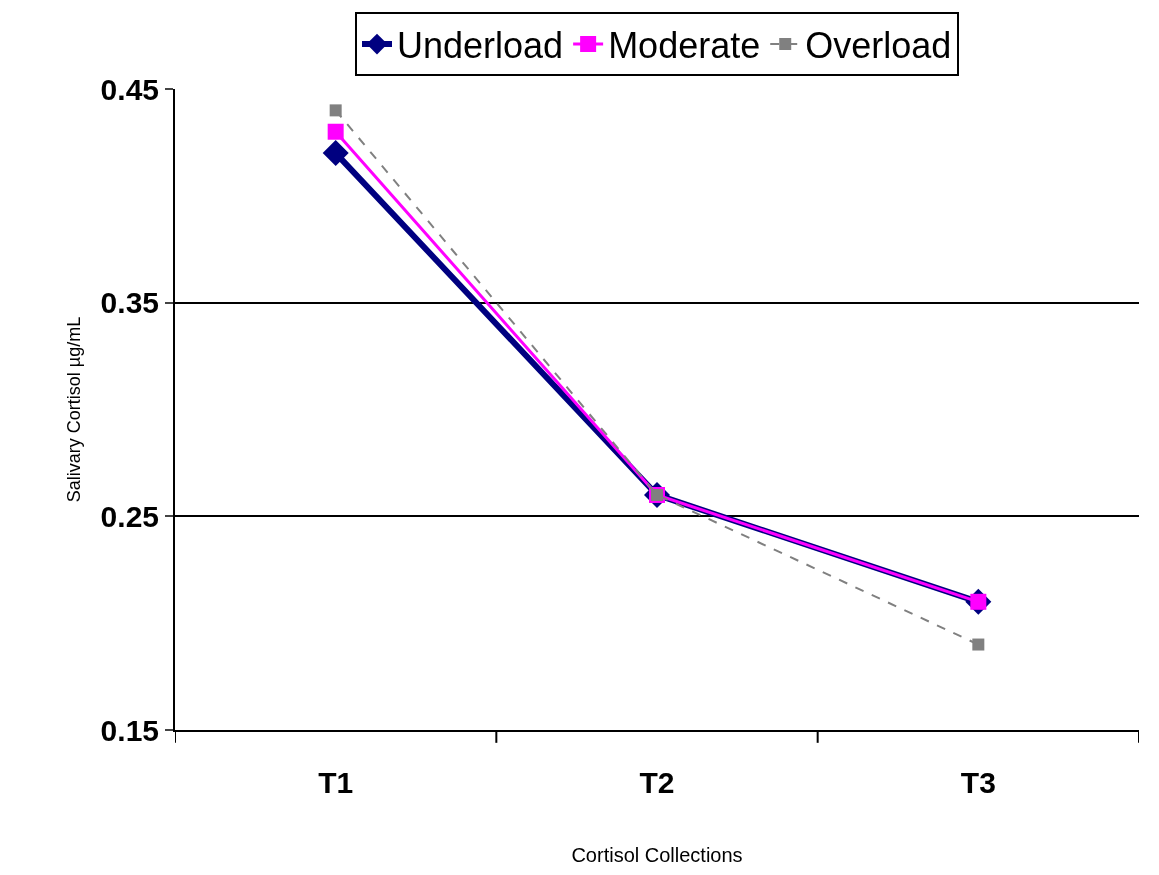  Describe the element at coordinates (129, 303) in the screenshot. I see `y-tick-label: 0.35` at that location.